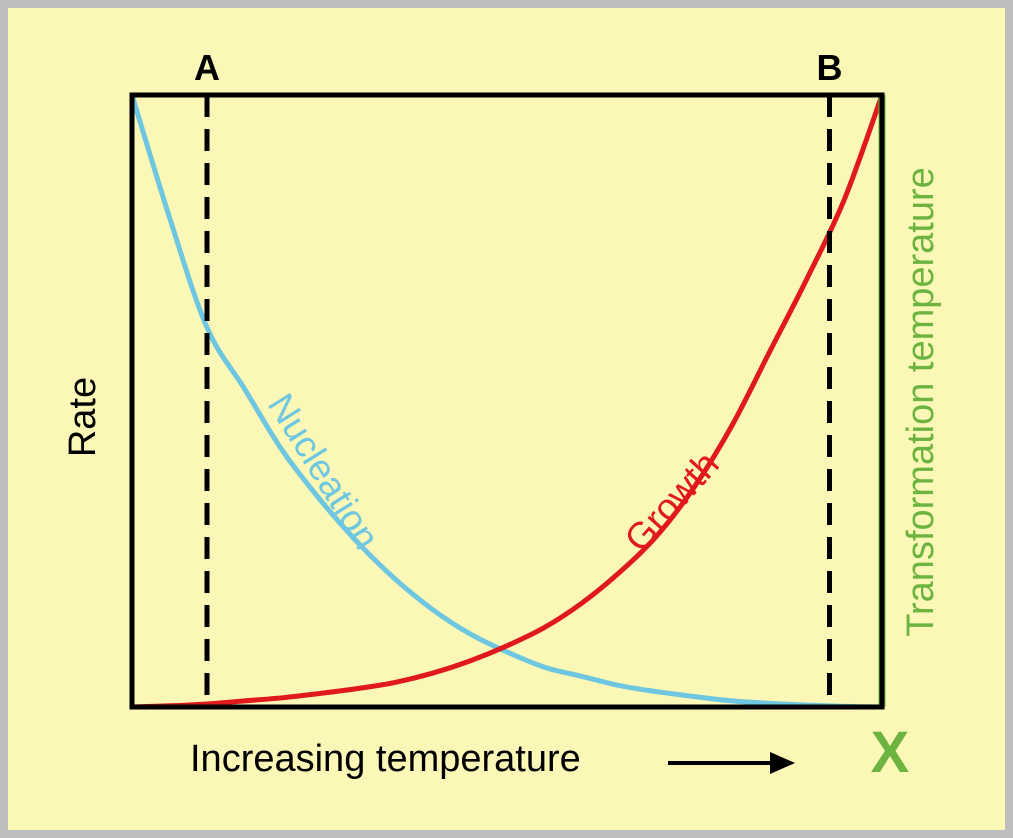 The width and height of the screenshot is (1013, 838). I want to click on series-label-growth: Growth, so click(672, 502).